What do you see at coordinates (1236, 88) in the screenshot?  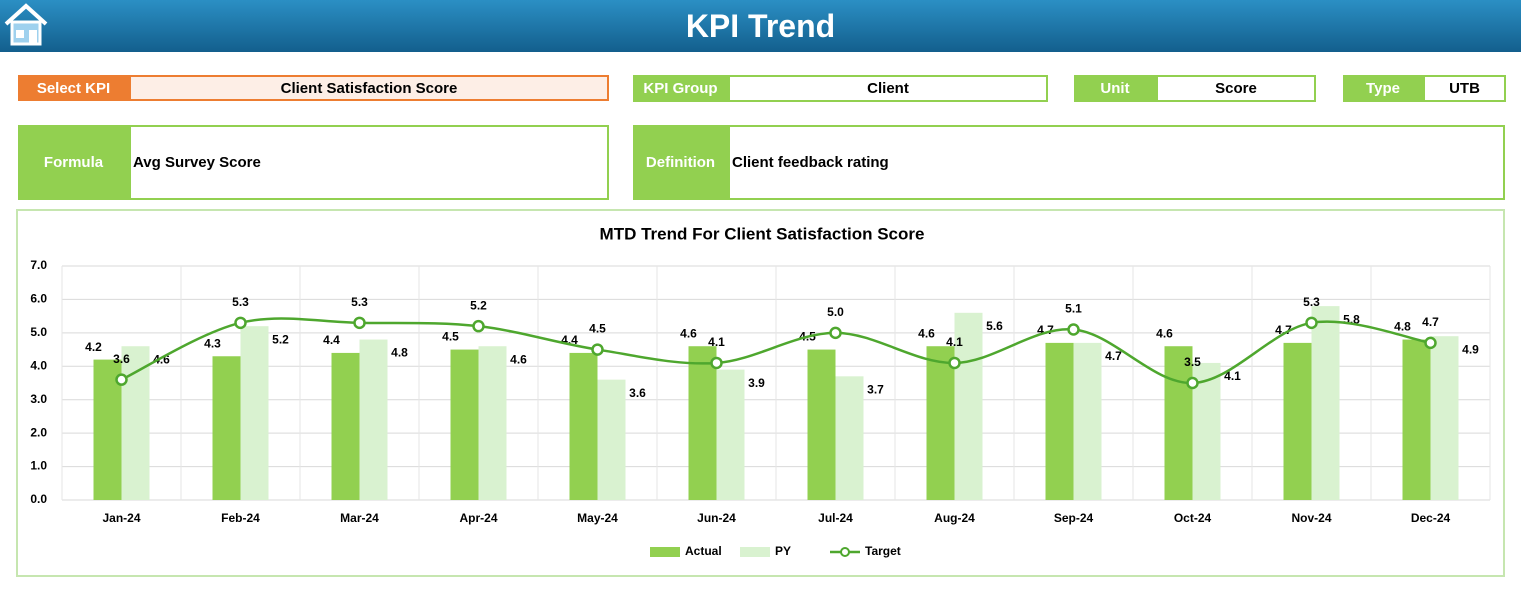 I see `field-value: Score` at bounding box center [1236, 88].